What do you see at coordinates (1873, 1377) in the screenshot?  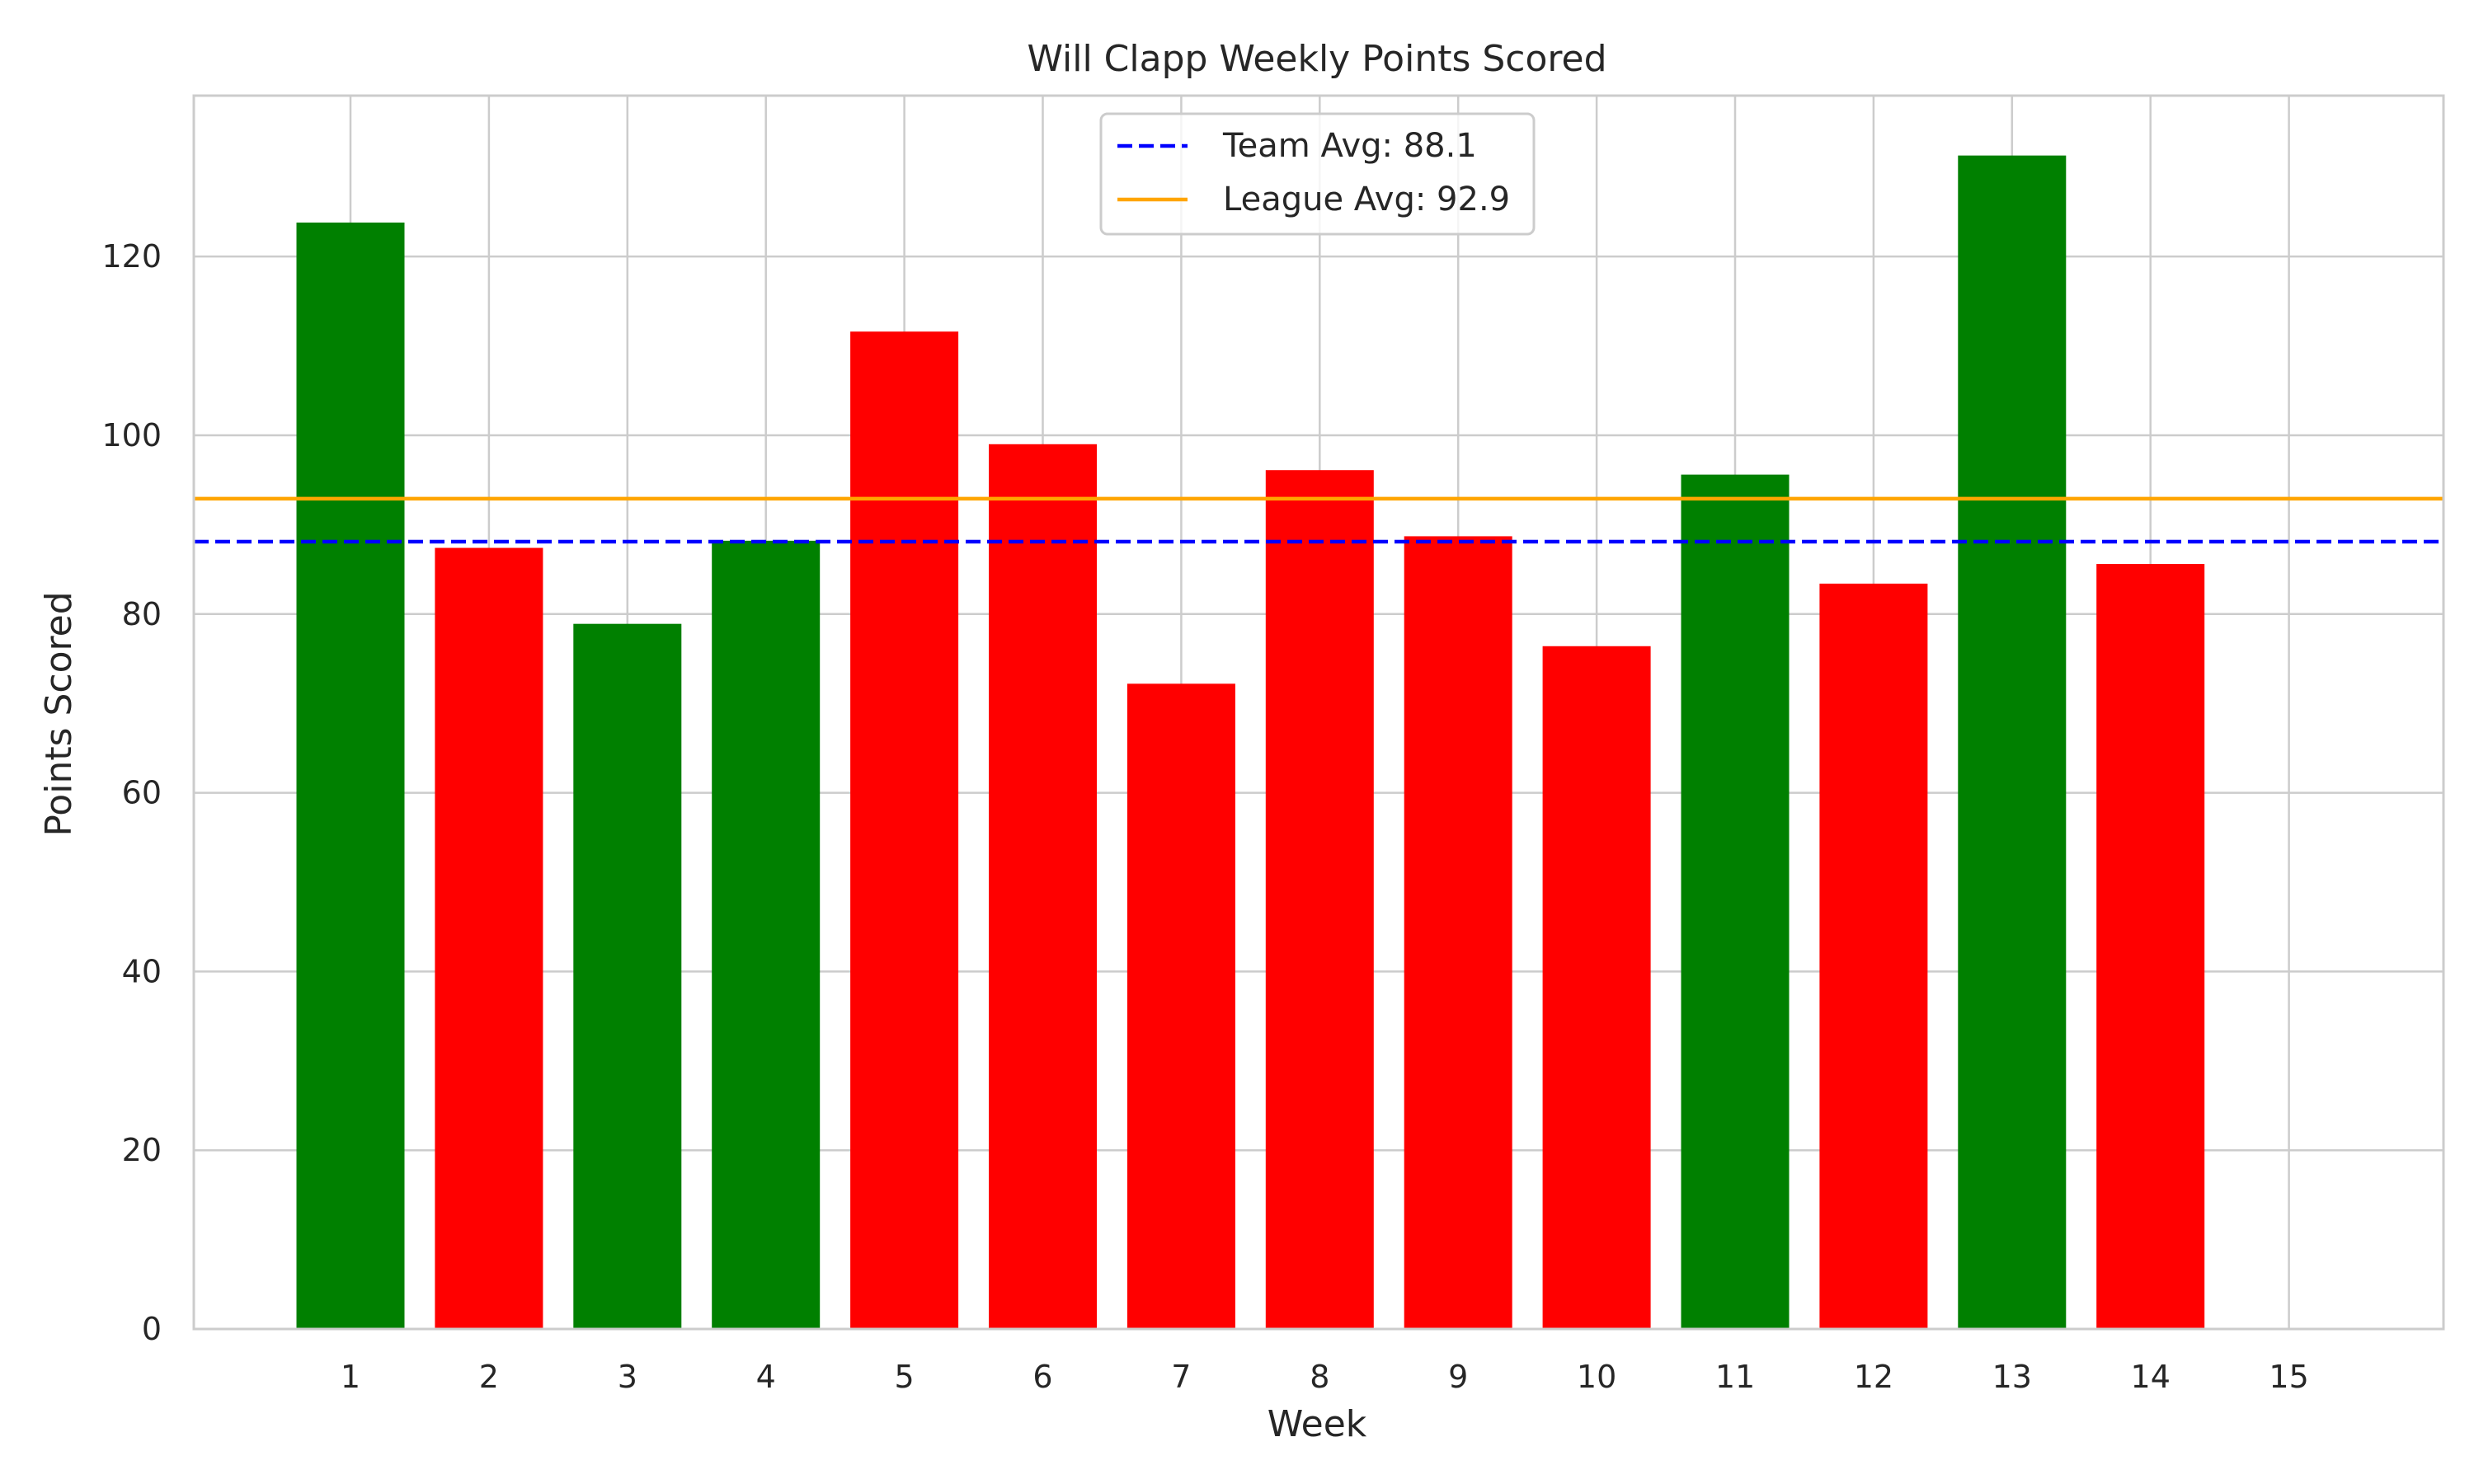 I see `x-tick-label: 12` at bounding box center [1873, 1377].